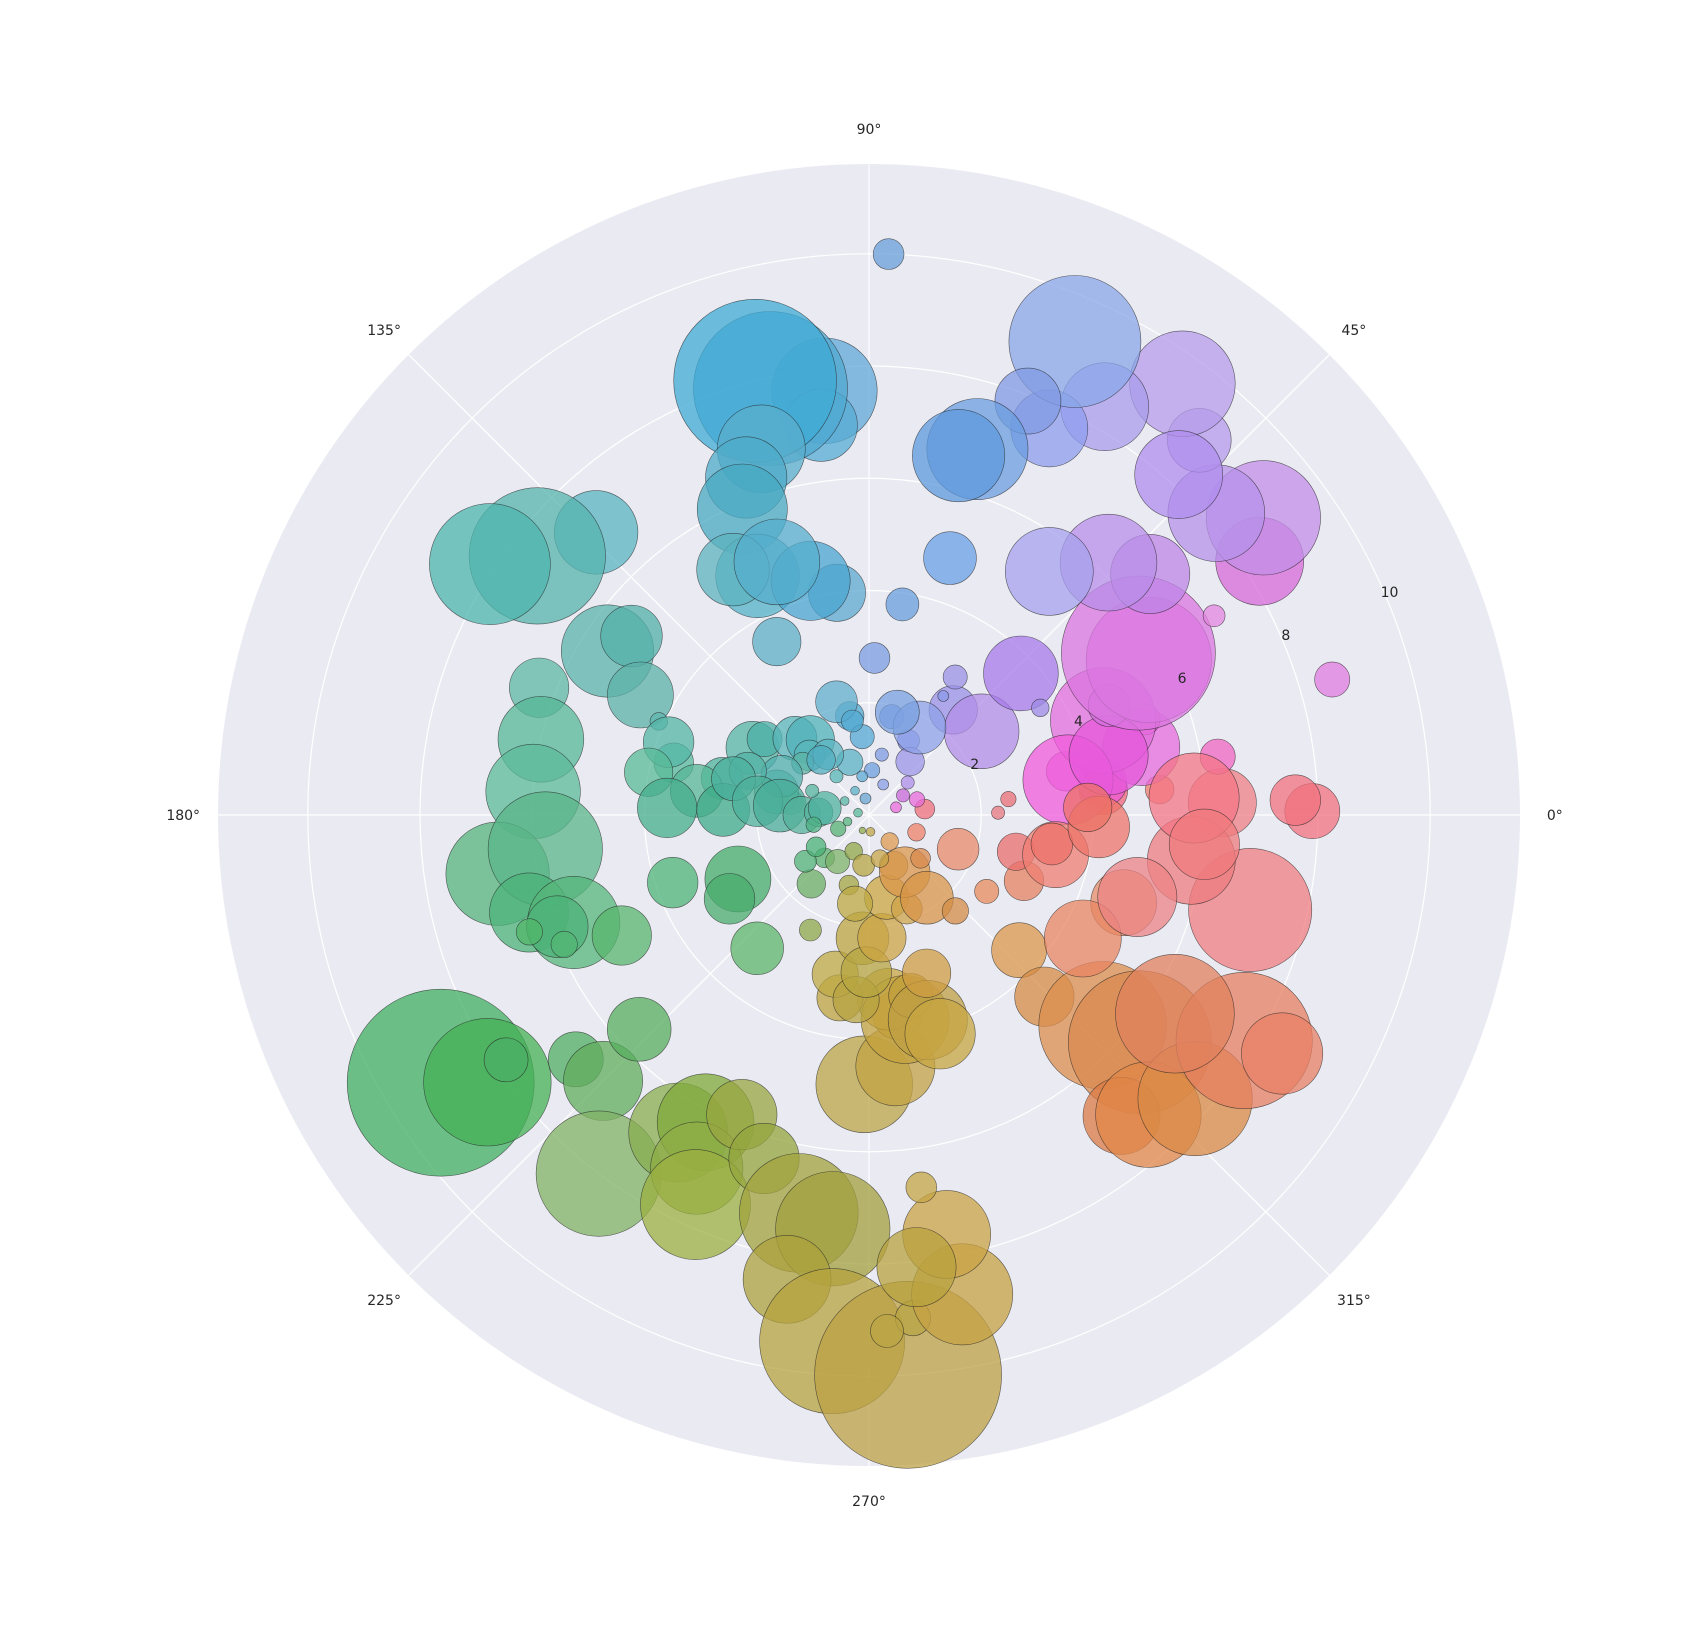 This screenshot has width=1691, height=1633. I want to click on theta-tick-label-3: 135°, so click(384, 331).